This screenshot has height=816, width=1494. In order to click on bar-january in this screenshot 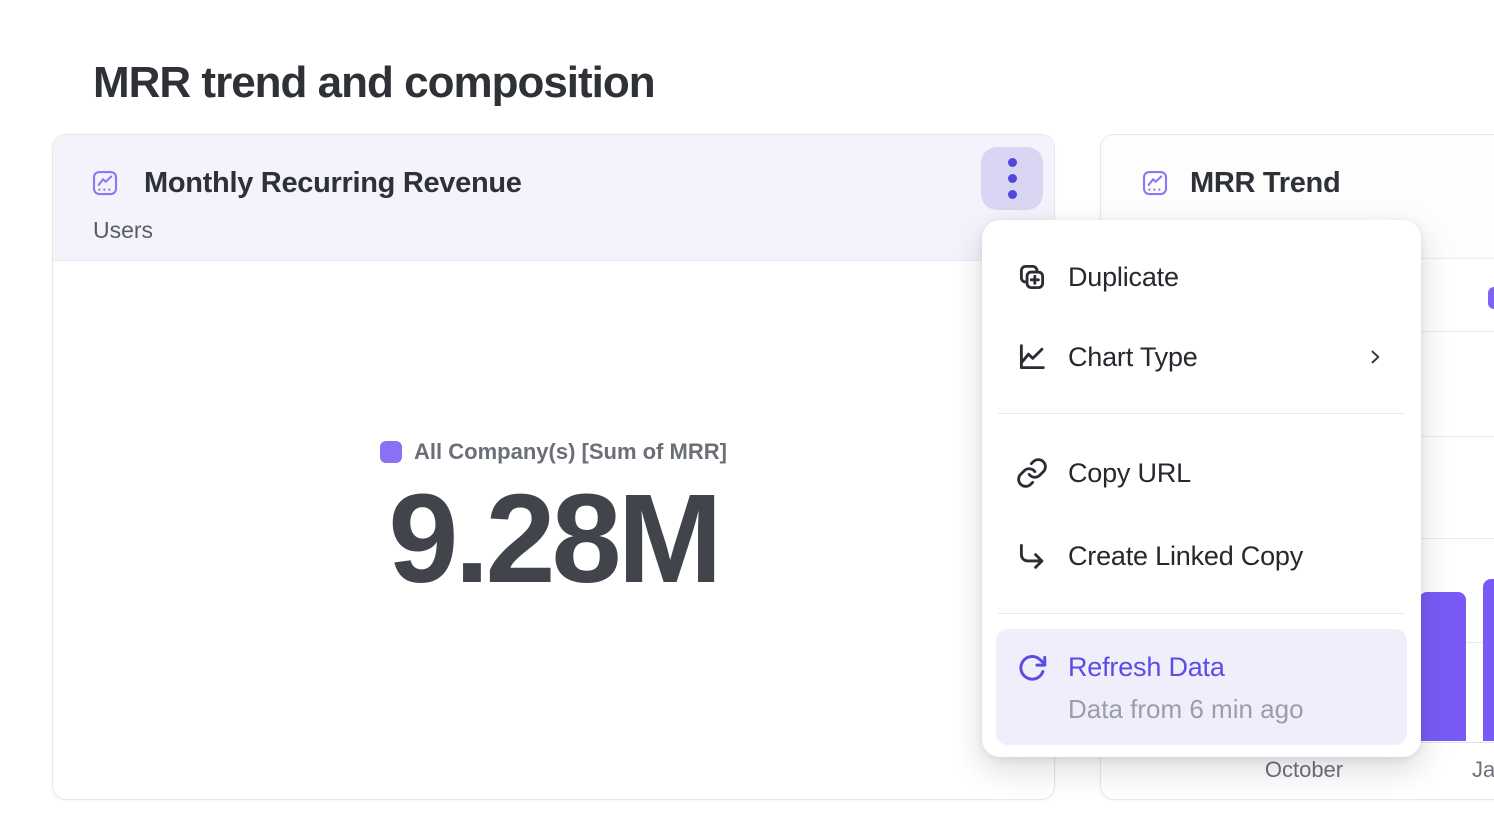, I will do `click(1488, 660)`.